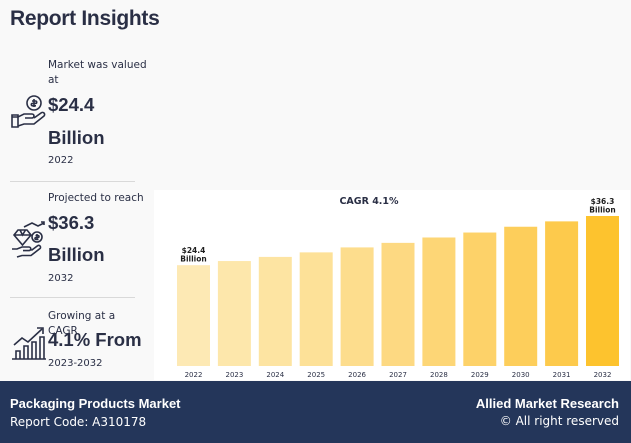  I want to click on diamond-growth-icon, so click(28, 239).